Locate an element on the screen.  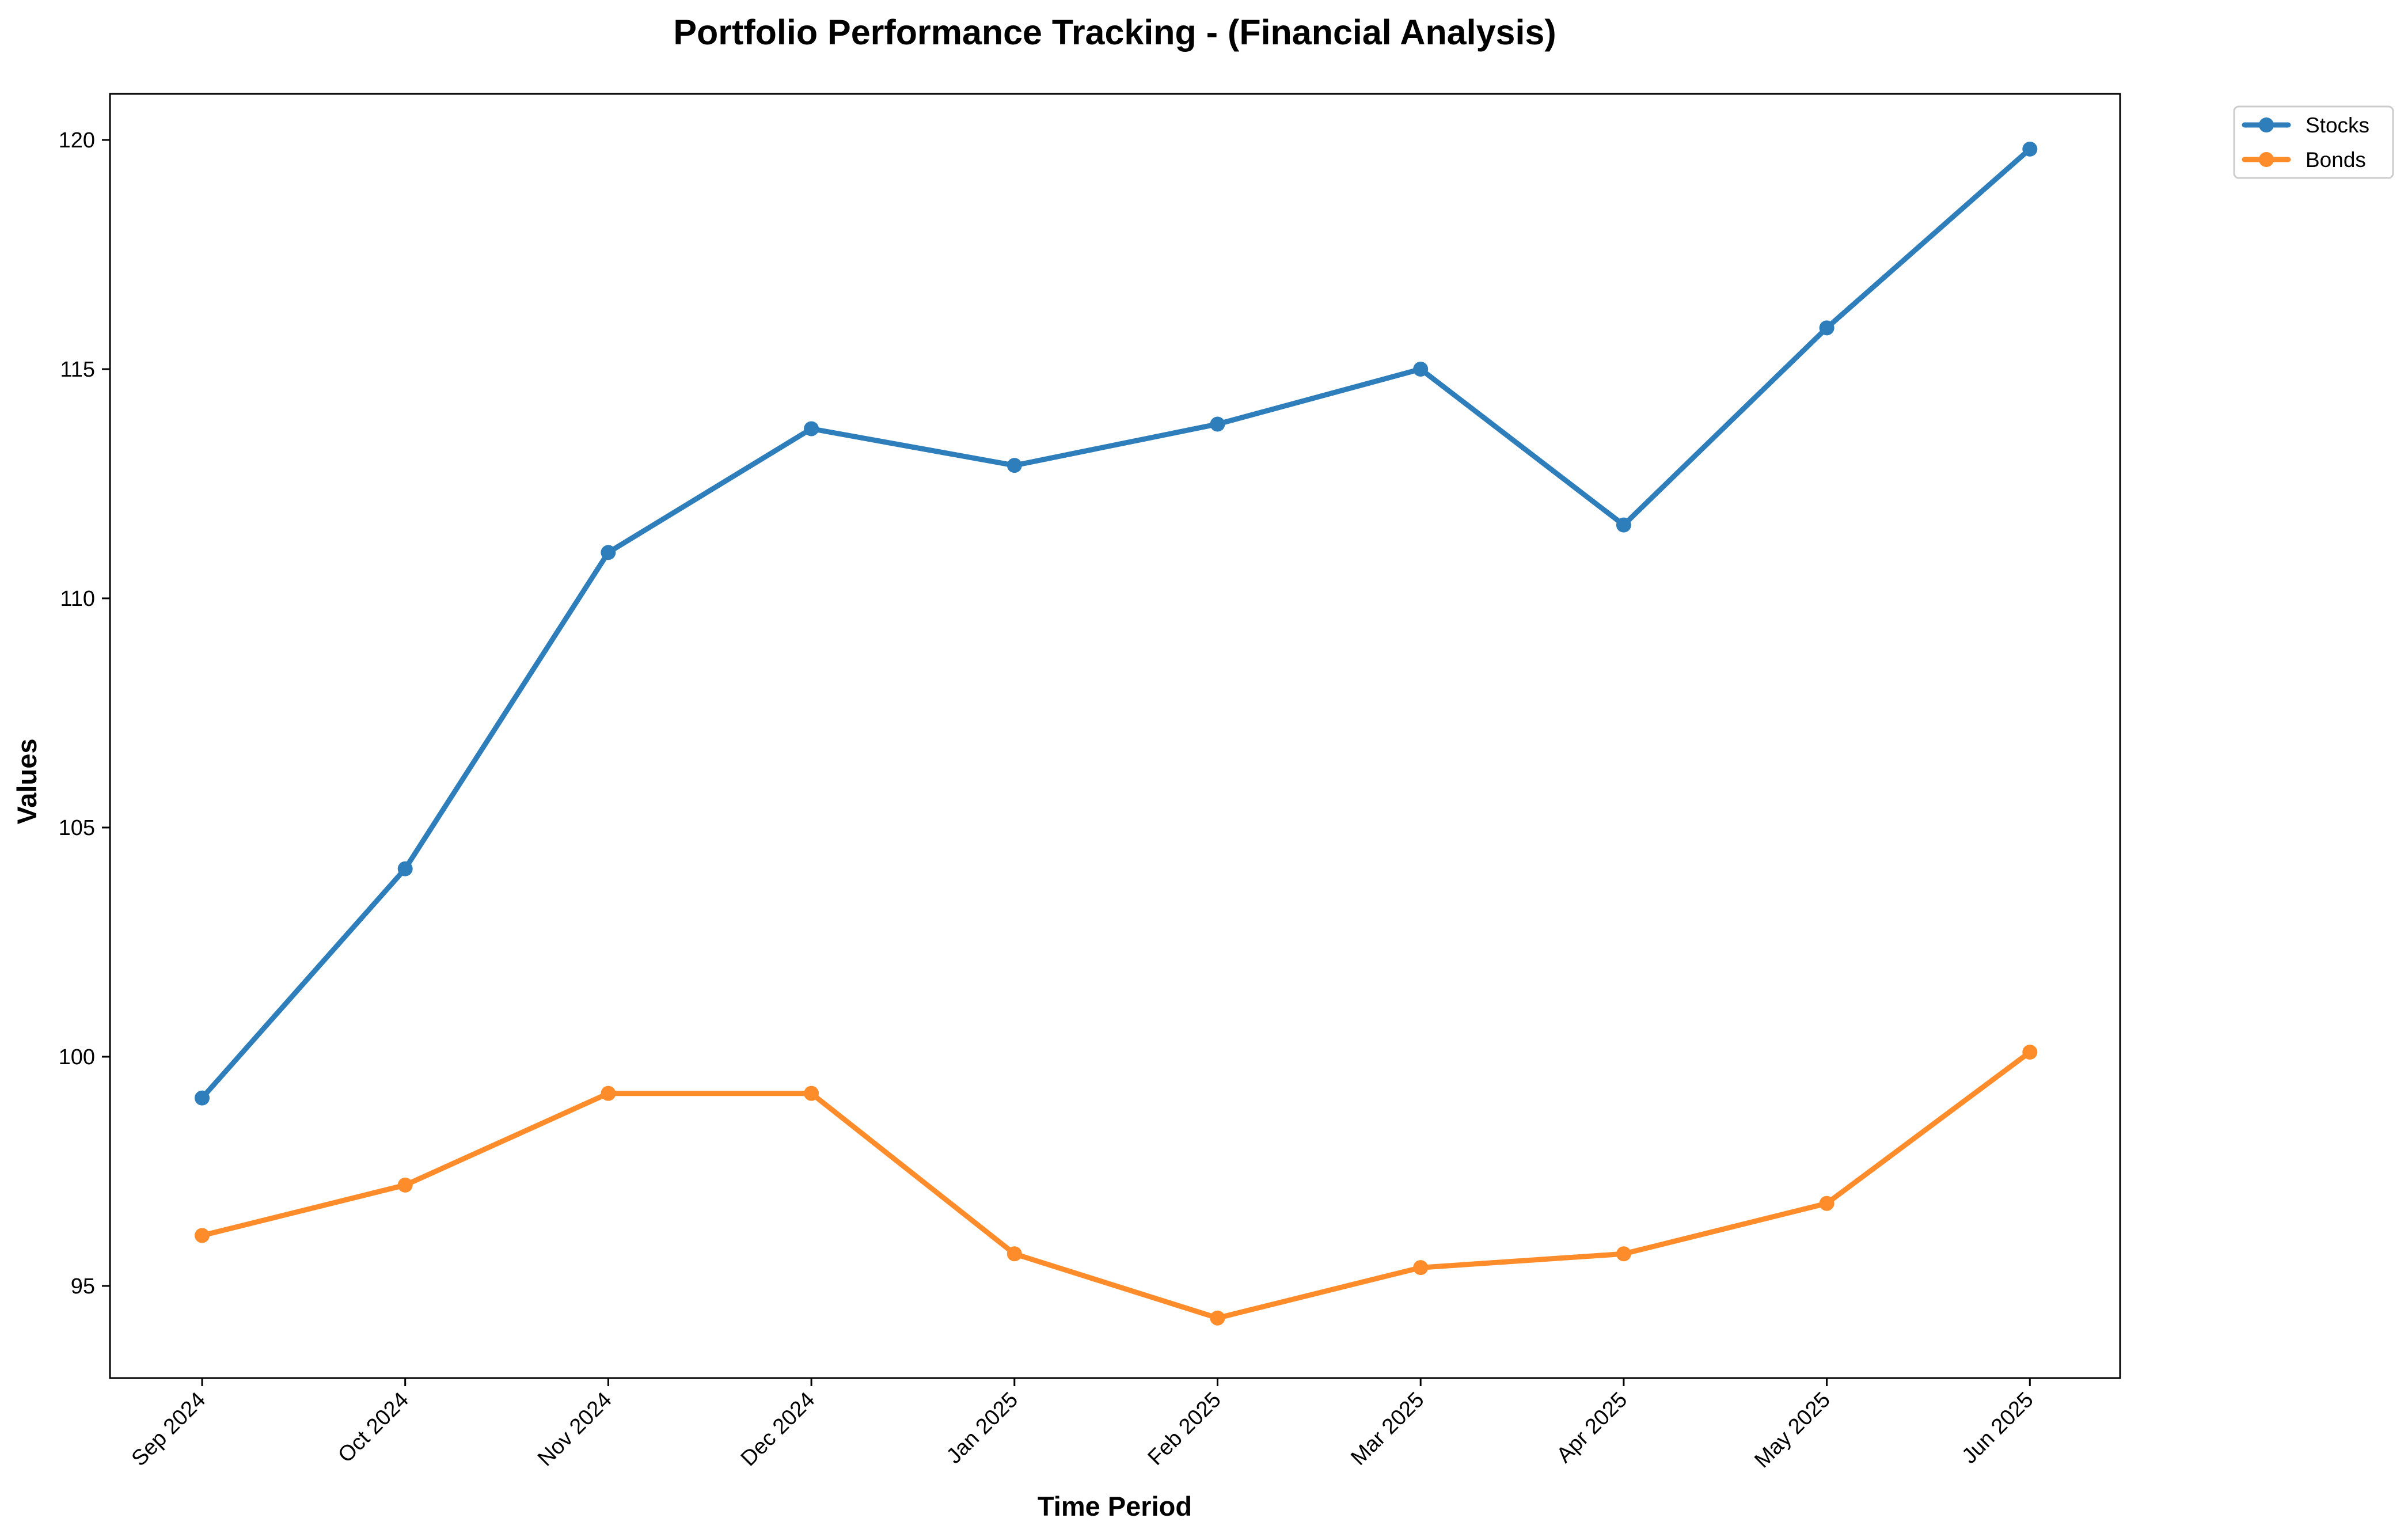
legend-marker-bonds is located at coordinates (2266, 159).